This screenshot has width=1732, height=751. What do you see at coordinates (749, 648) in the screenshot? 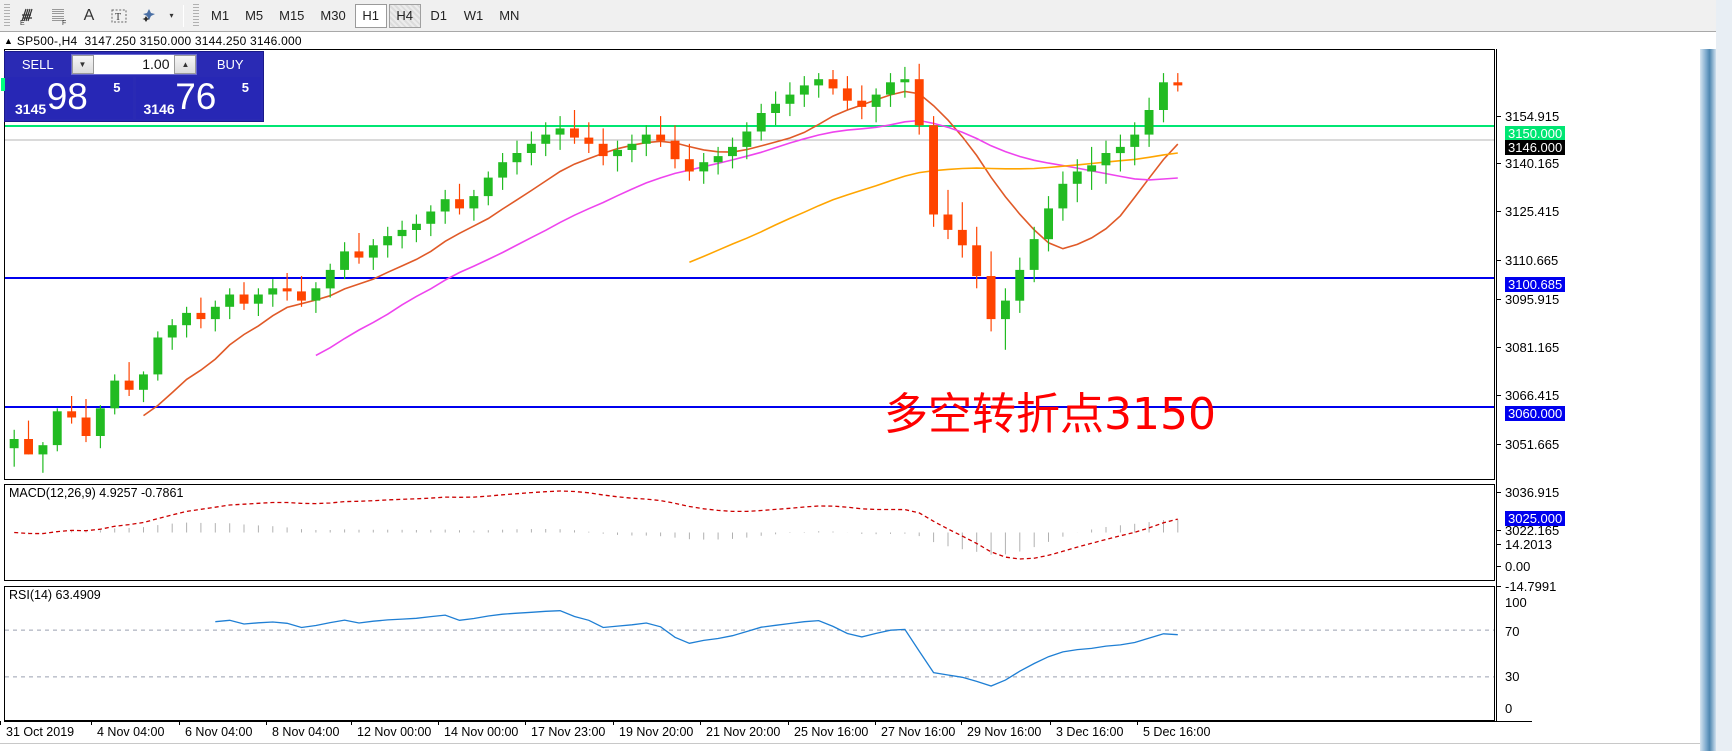
I see `rsi-plot` at bounding box center [749, 648].